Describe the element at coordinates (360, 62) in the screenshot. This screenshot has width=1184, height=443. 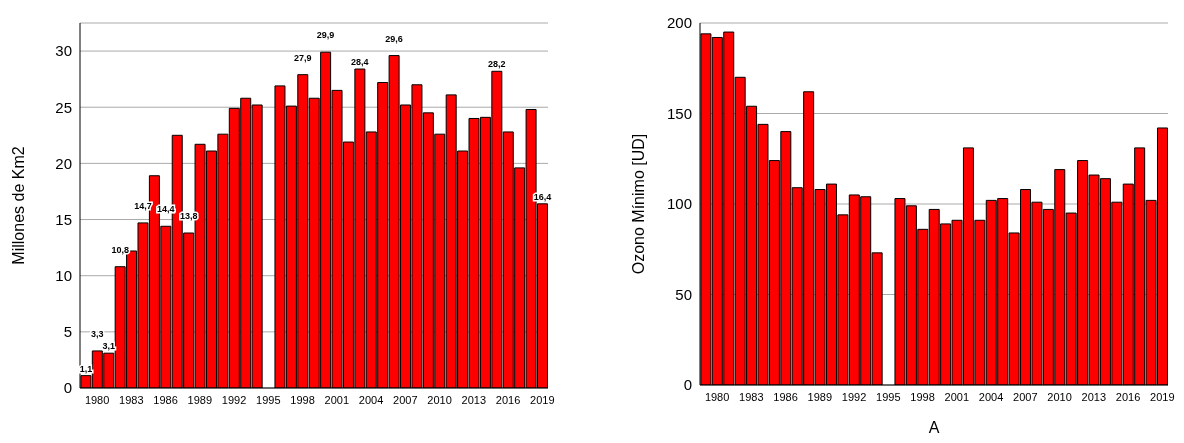
I see `data-label: 28,4` at that location.